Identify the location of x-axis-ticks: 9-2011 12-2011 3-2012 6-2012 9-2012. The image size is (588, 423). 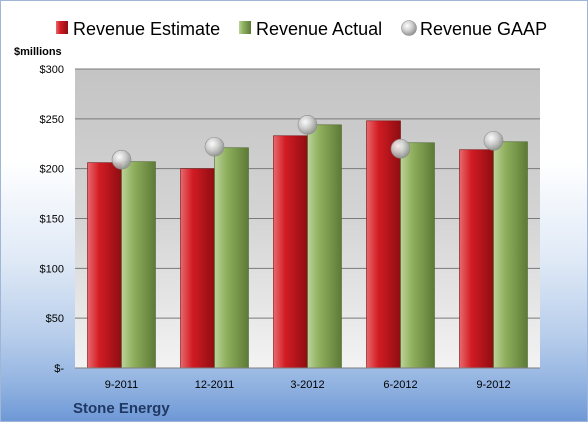
(308, 385).